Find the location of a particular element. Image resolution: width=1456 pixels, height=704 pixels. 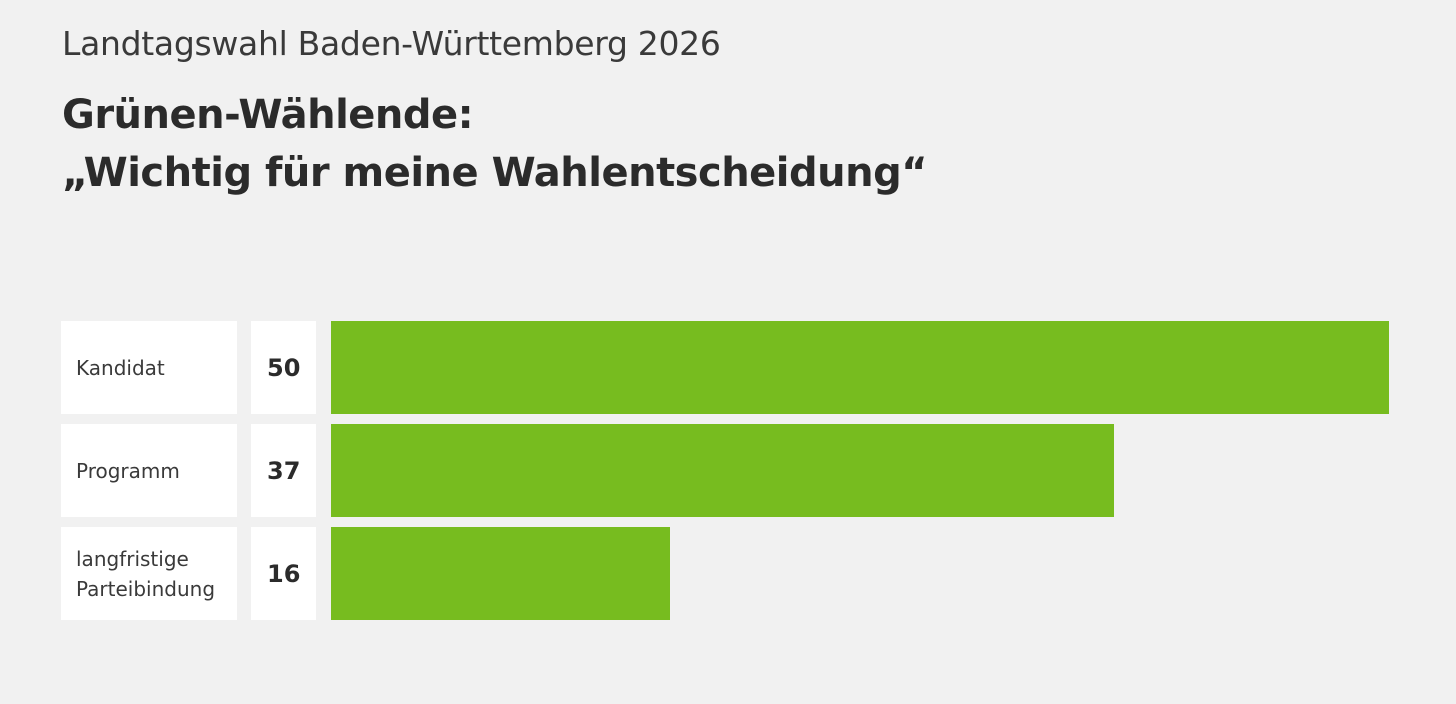

category-label-text: Kandidat is located at coordinates (120, 367).